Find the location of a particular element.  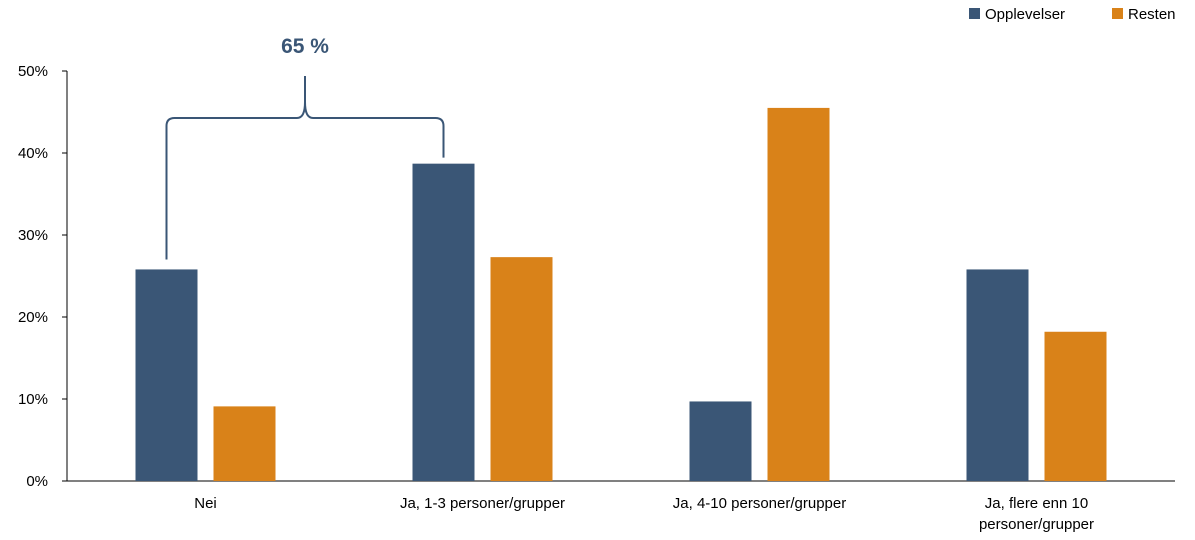

y-axis: 0% 10% 20% 30% 40% 50% is located at coordinates (43, 276).